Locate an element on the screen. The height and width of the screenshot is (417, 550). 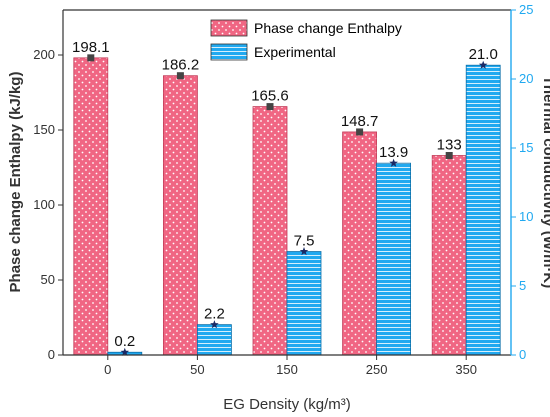
legend-swatch-enthalpy is located at coordinates (229, 28).